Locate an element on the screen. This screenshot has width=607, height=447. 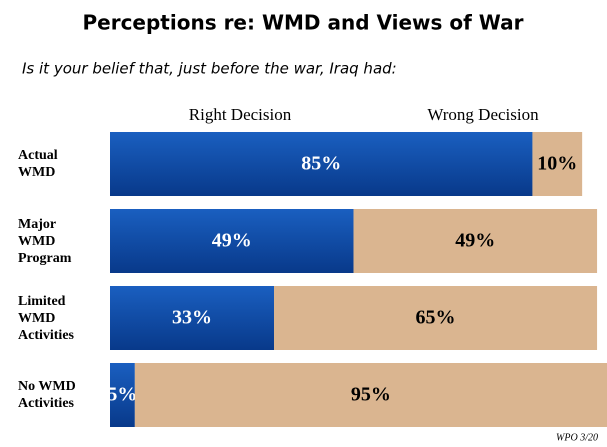
source-note: WPO 3/20 is located at coordinates (577, 437).